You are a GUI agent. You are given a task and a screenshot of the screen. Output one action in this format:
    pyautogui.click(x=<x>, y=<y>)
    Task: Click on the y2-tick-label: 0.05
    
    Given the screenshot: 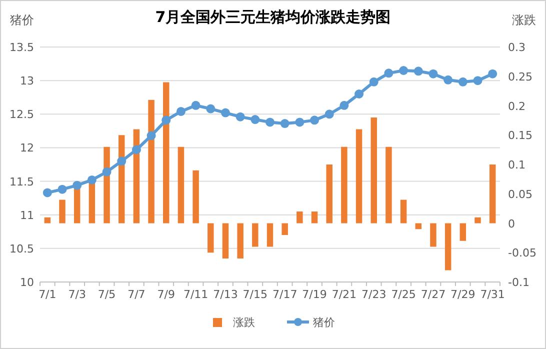 What is the action you would take?
    pyautogui.click(x=520, y=194)
    